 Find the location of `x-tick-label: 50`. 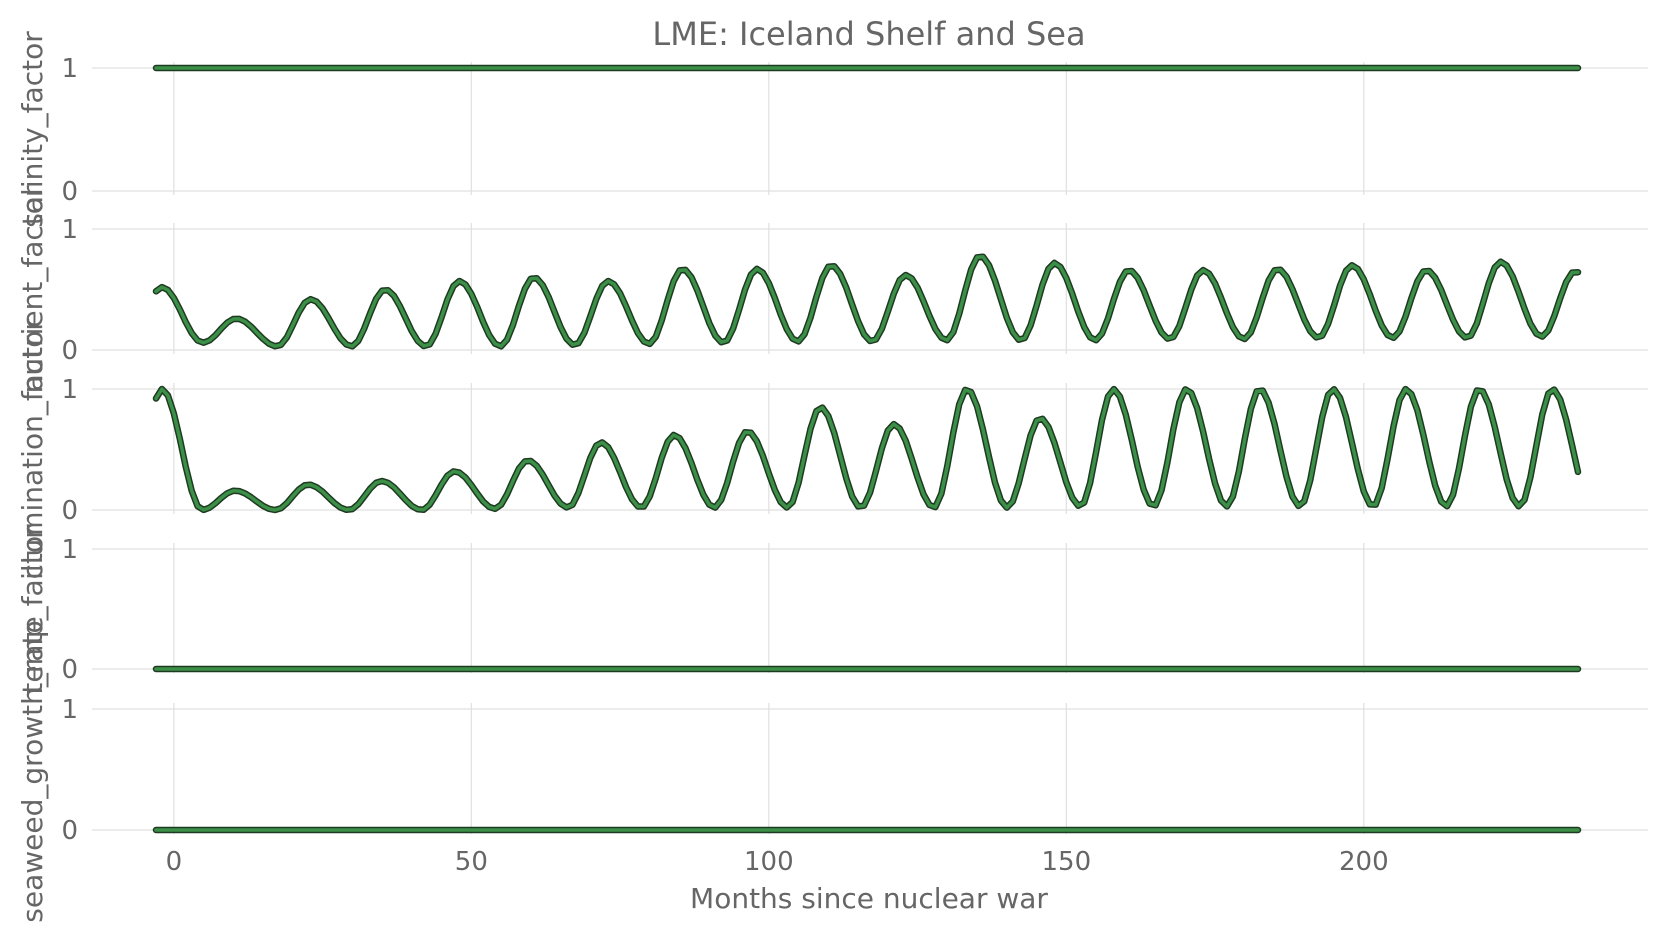

x-tick-label: 50 is located at coordinates (471, 862).